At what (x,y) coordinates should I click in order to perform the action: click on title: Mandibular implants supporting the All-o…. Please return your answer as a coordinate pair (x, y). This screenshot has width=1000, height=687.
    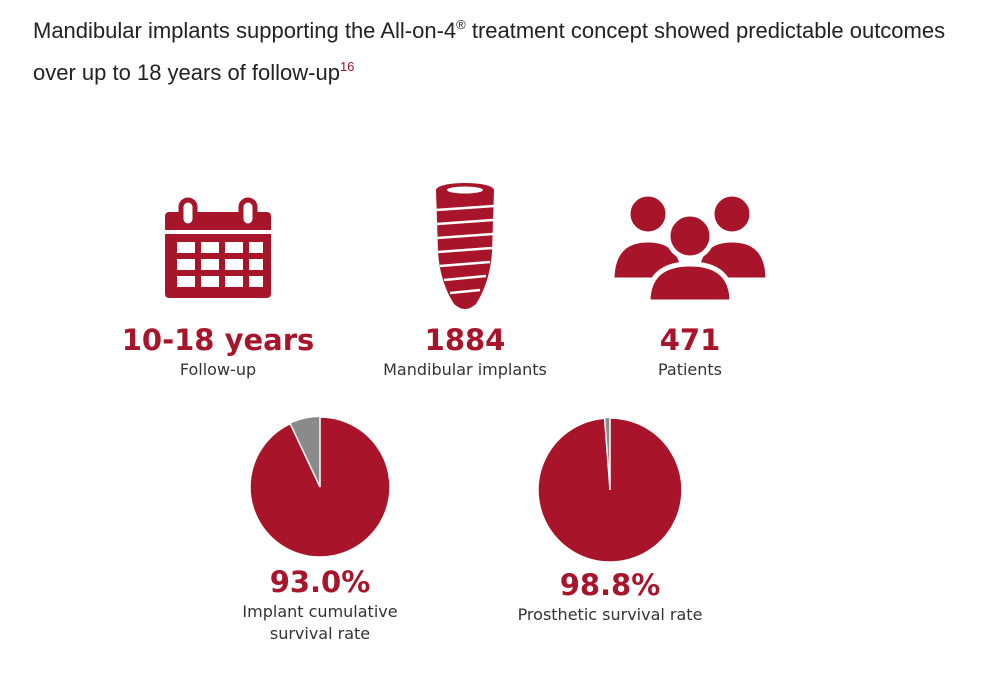
    Looking at the image, I should click on (503, 52).